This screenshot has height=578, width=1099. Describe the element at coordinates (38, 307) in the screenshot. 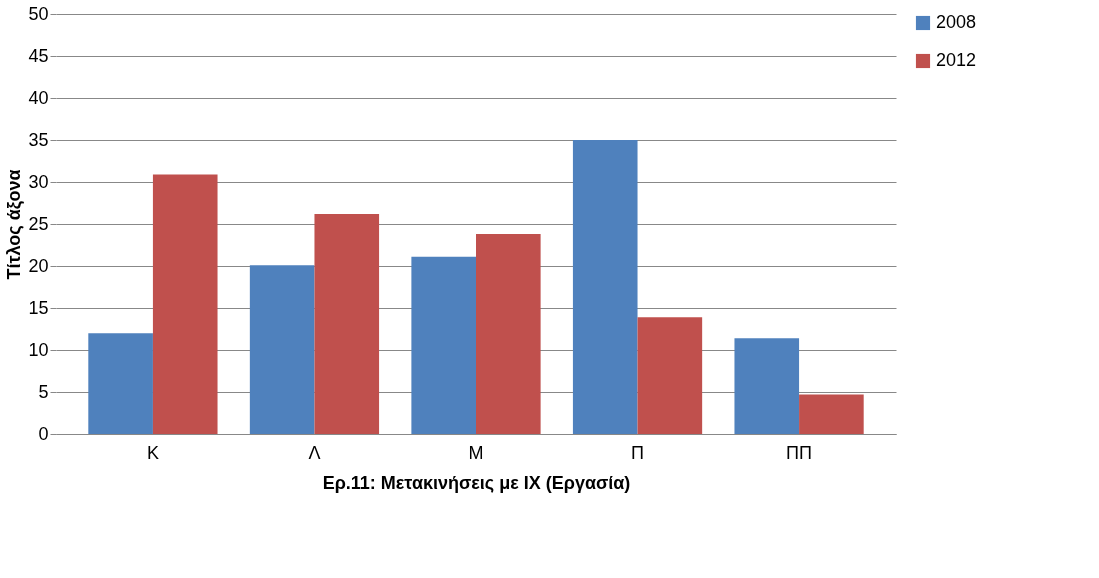

I see `y-tick-label: 15` at that location.